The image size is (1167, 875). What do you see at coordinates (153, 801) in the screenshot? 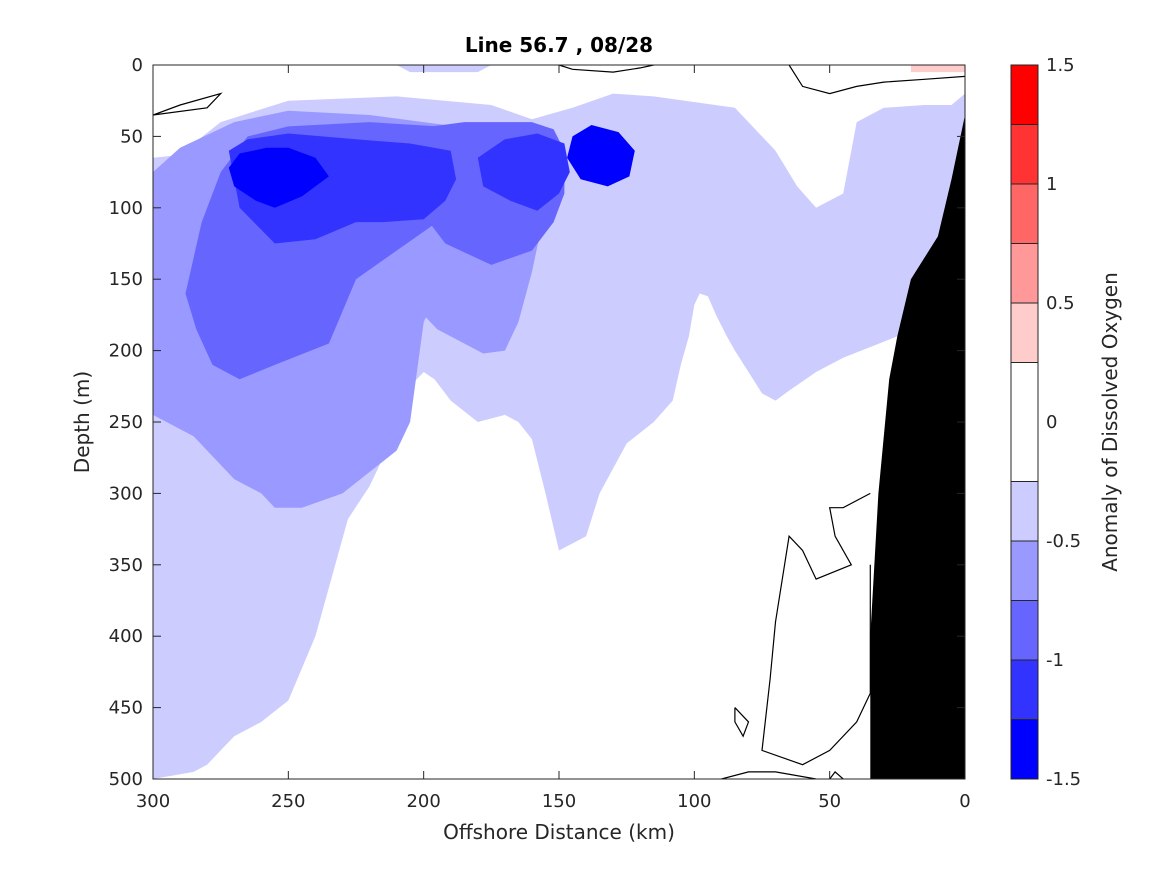
I see `x-tick-label: 300` at bounding box center [153, 801].